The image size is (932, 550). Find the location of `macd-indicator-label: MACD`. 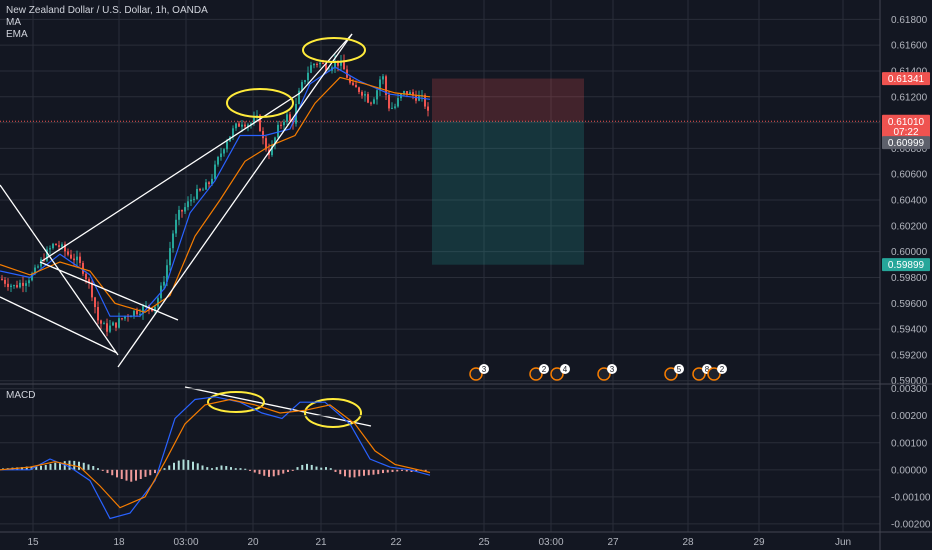

macd-indicator-label: MACD is located at coordinates (21, 395).